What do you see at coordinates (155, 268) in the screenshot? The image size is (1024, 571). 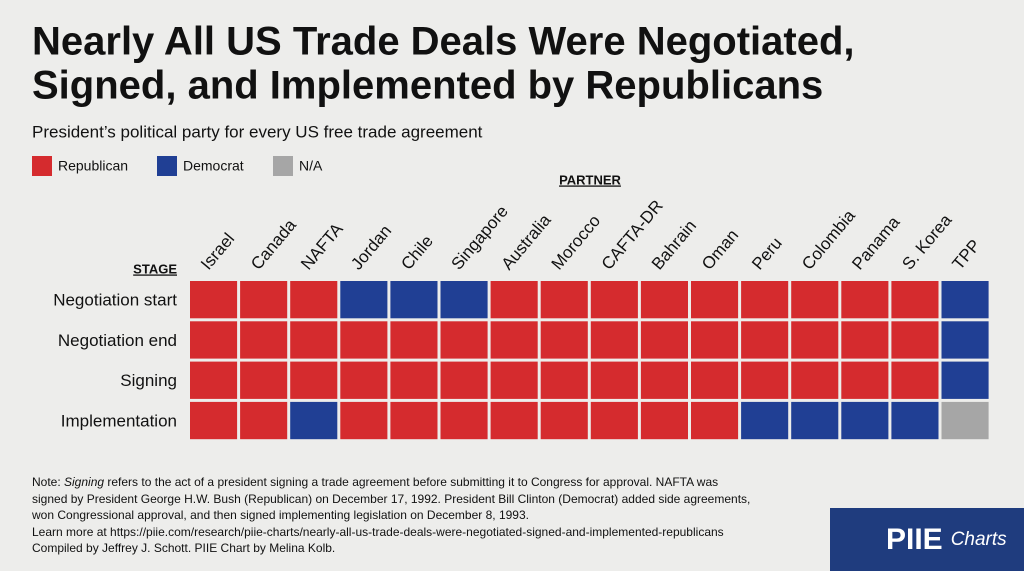 I see `y-axis-label: STAGE` at bounding box center [155, 268].